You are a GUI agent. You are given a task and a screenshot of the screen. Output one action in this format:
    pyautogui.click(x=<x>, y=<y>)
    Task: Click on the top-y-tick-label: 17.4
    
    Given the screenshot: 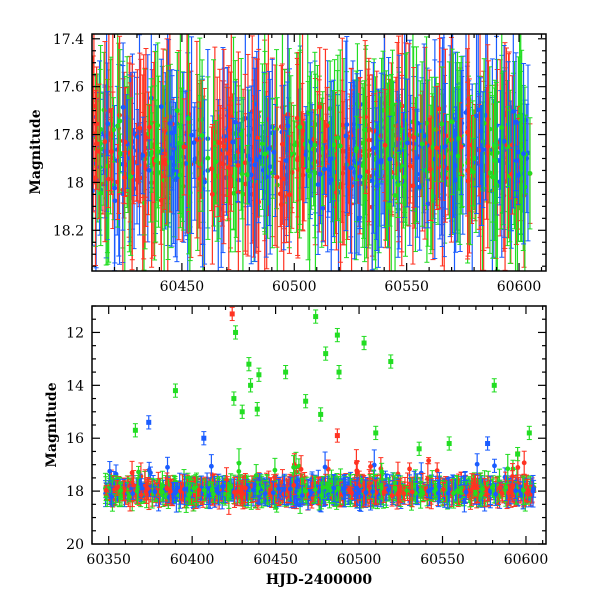 What is the action you would take?
    pyautogui.click(x=68, y=40)
    